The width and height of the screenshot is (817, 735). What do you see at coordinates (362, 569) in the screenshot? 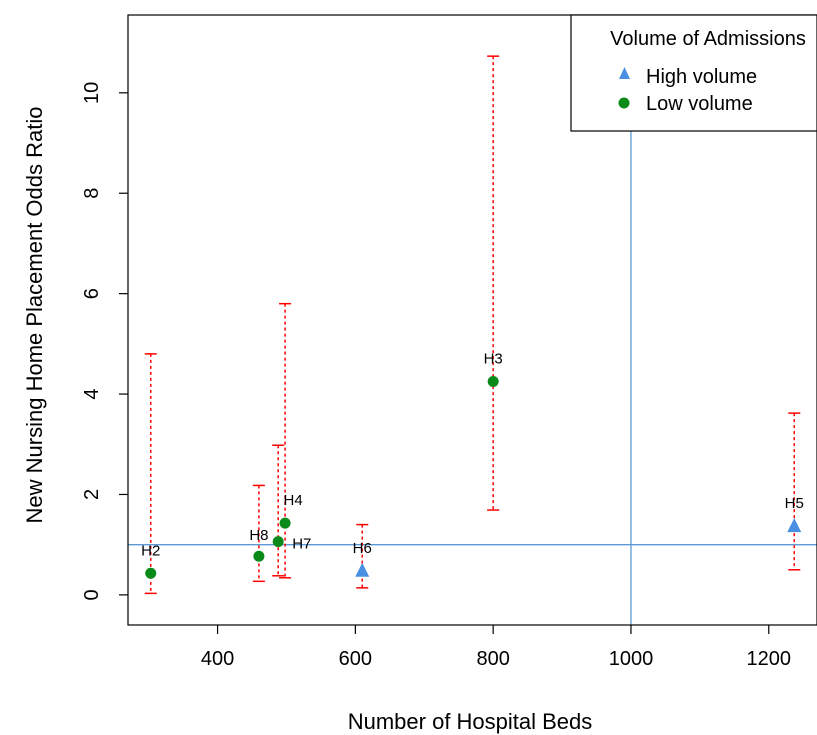
I see `point-h6` at bounding box center [362, 569].